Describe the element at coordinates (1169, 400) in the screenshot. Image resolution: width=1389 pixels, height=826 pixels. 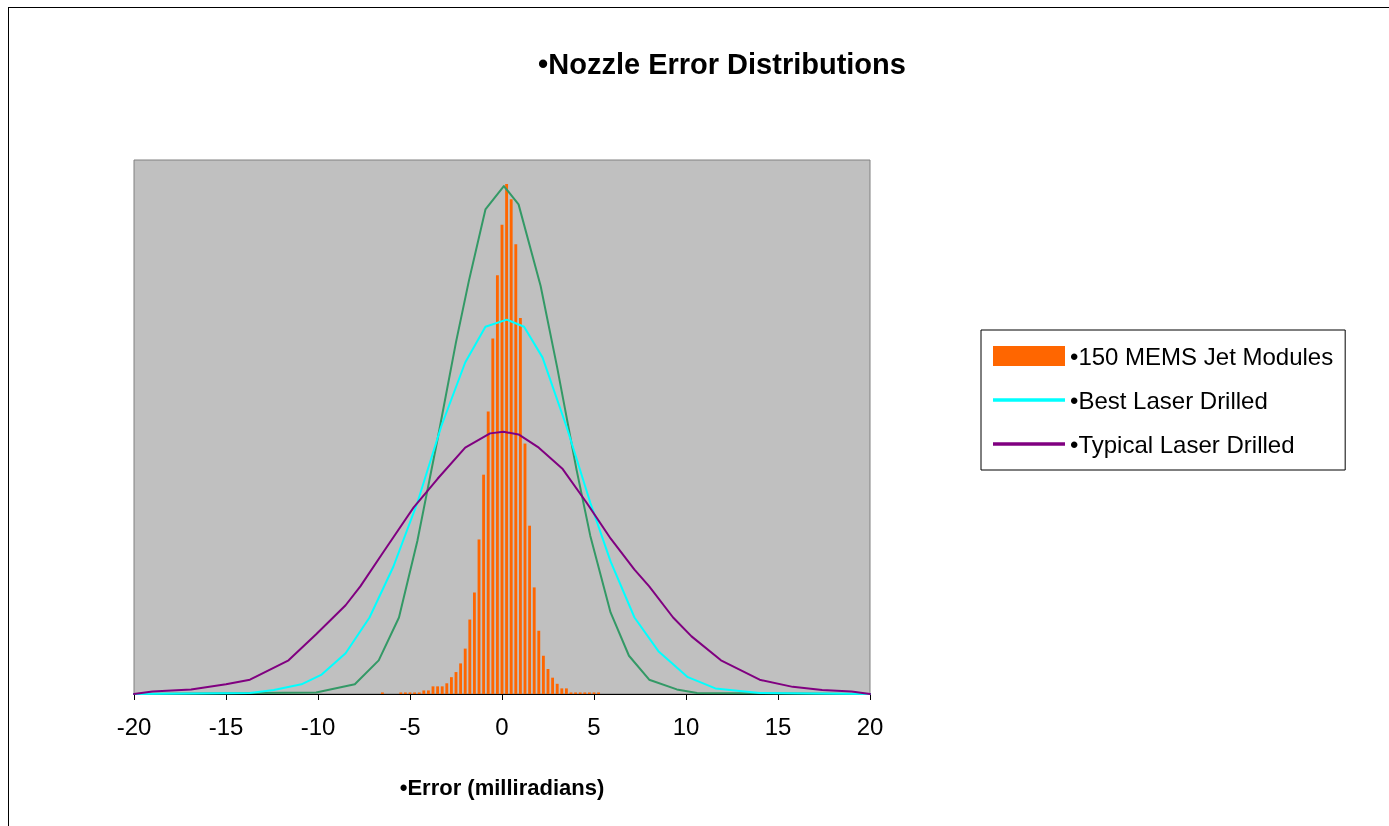
I see `legend-label: •Best Laser Drilled` at that location.